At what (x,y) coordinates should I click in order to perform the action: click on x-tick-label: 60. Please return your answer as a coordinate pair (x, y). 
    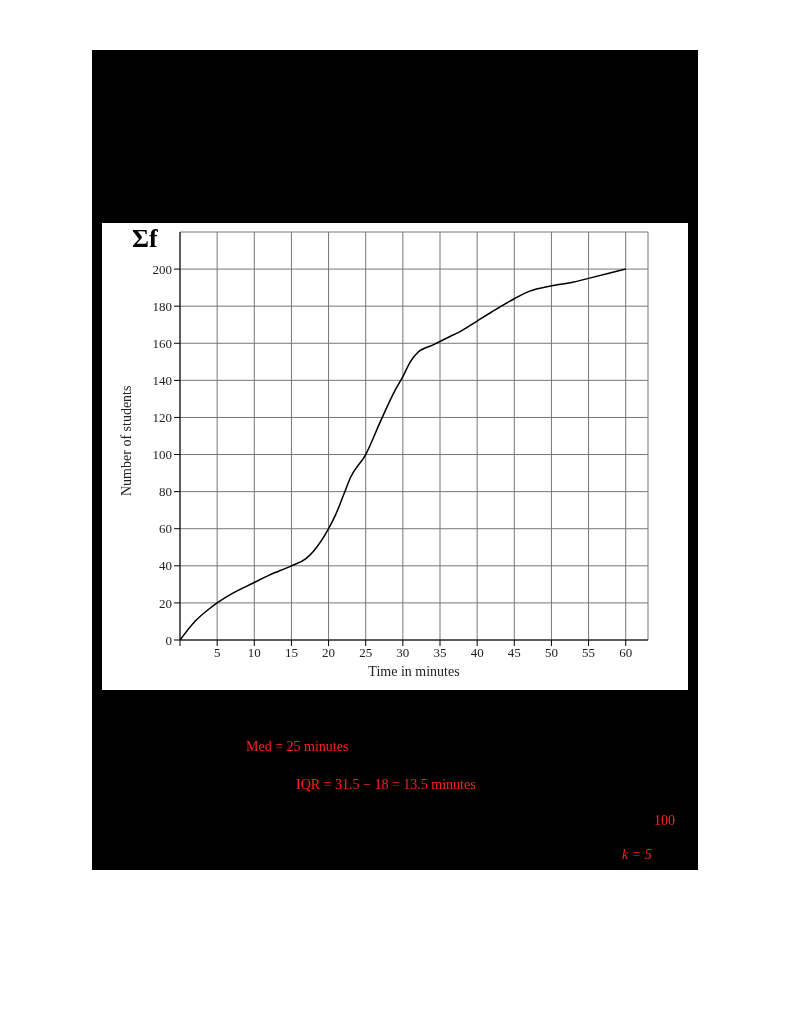
    Looking at the image, I should click on (626, 653).